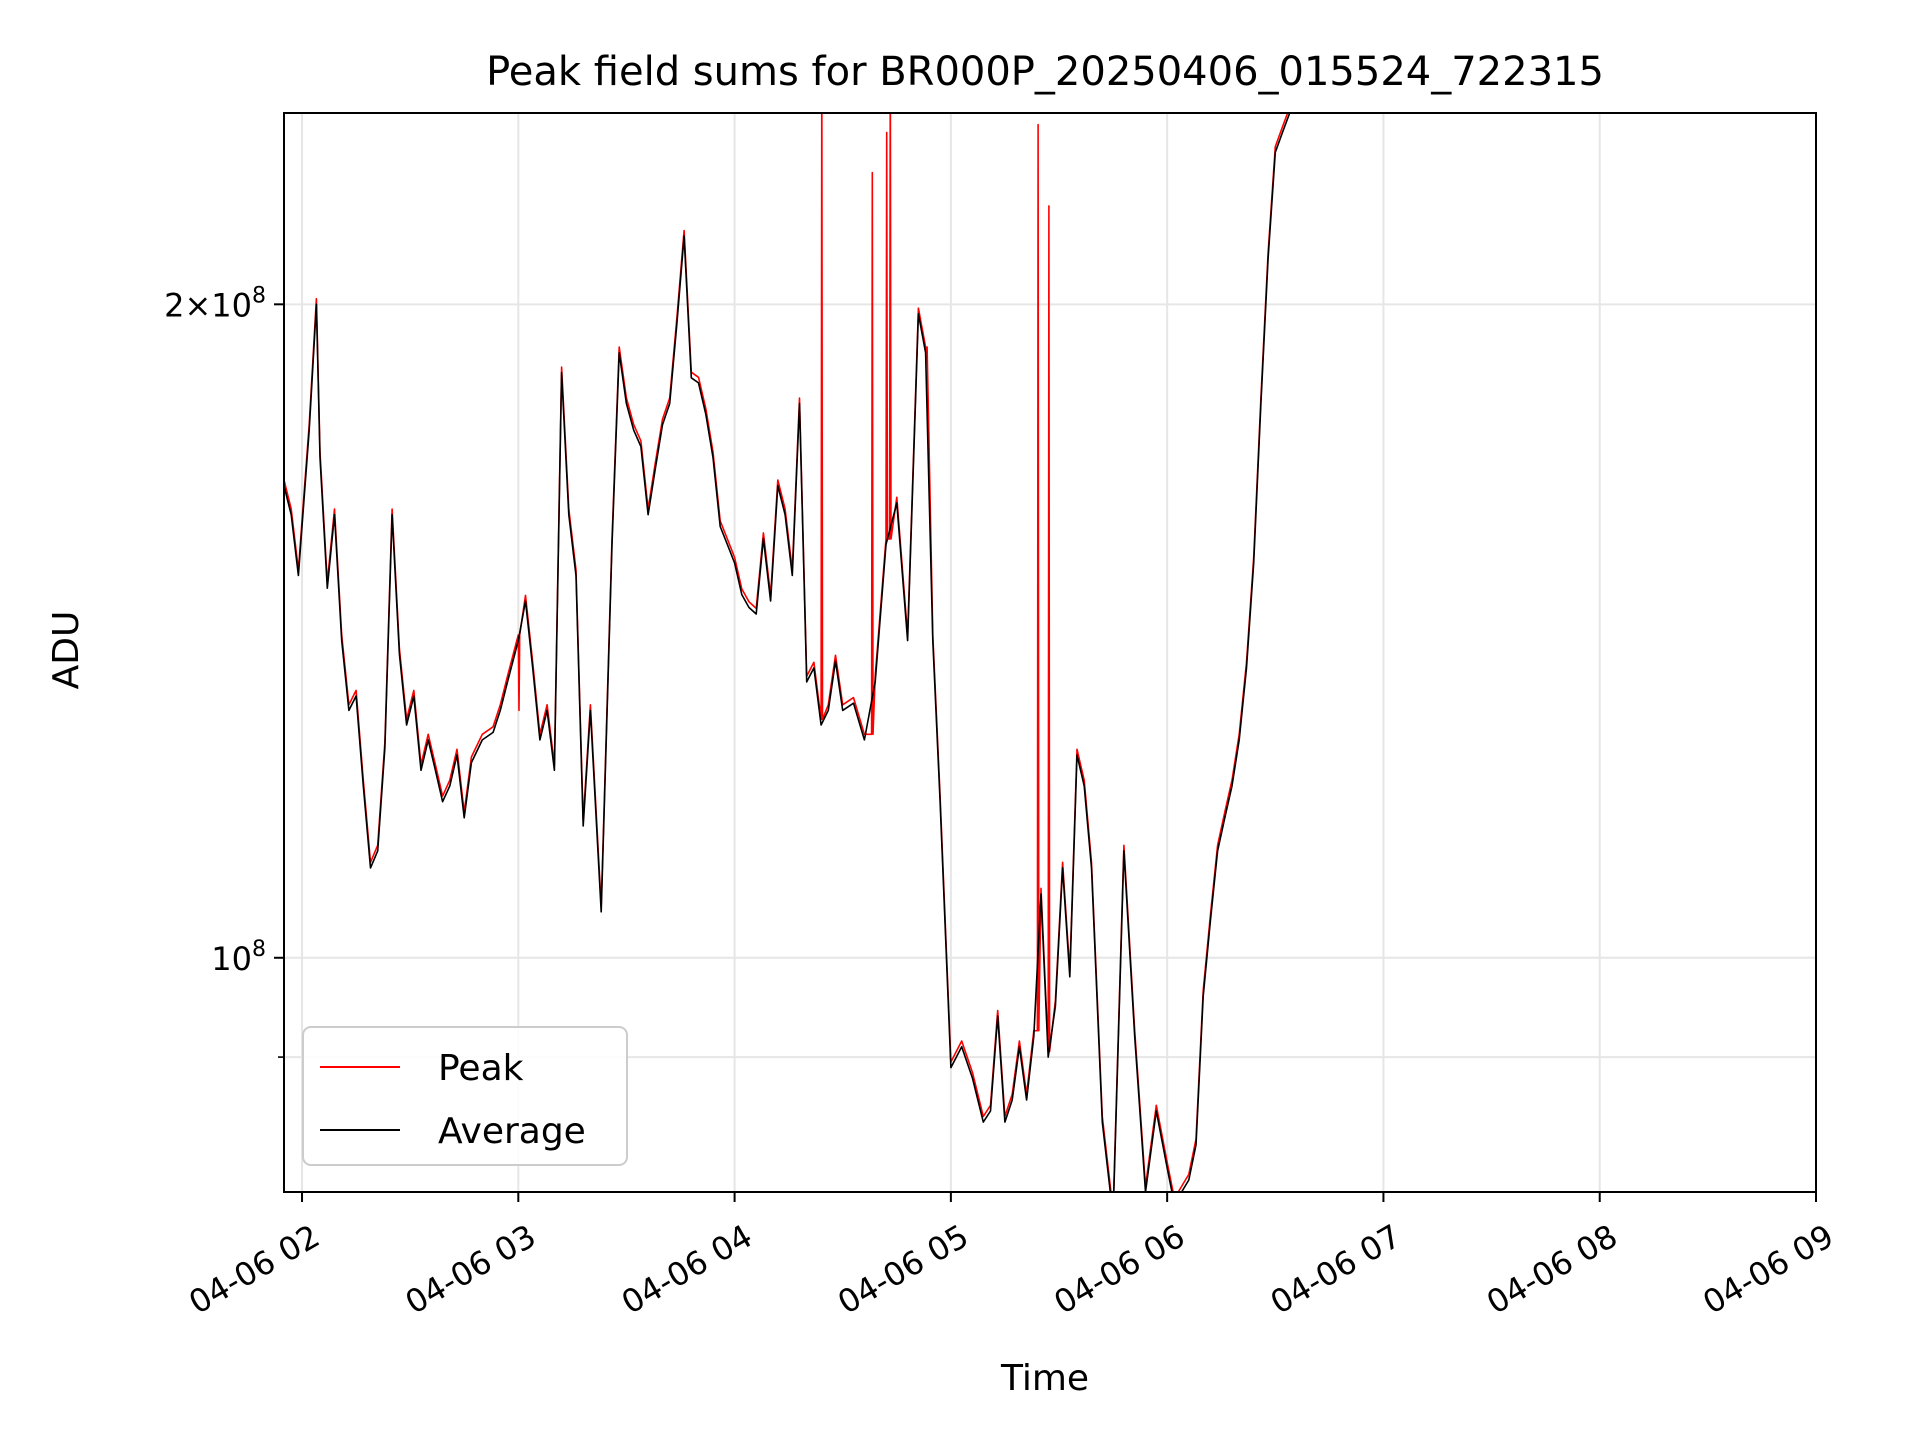 Image resolution: width=1920 pixels, height=1440 pixels. Describe the element at coordinates (66, 650) in the screenshot. I see `y-axis-label: ADU` at that location.